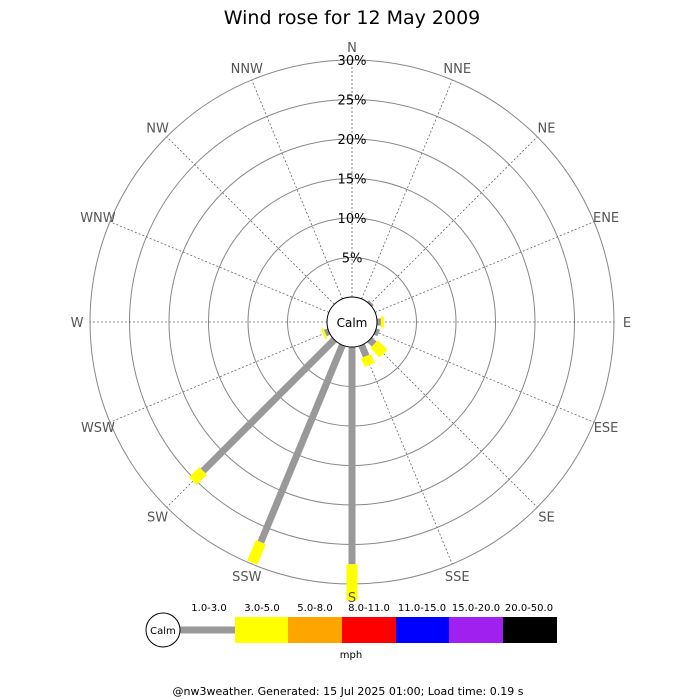 The image size is (700, 700). What do you see at coordinates (476, 630) in the screenshot?
I see `legend-swatch-15.0-20.0` at bounding box center [476, 630].